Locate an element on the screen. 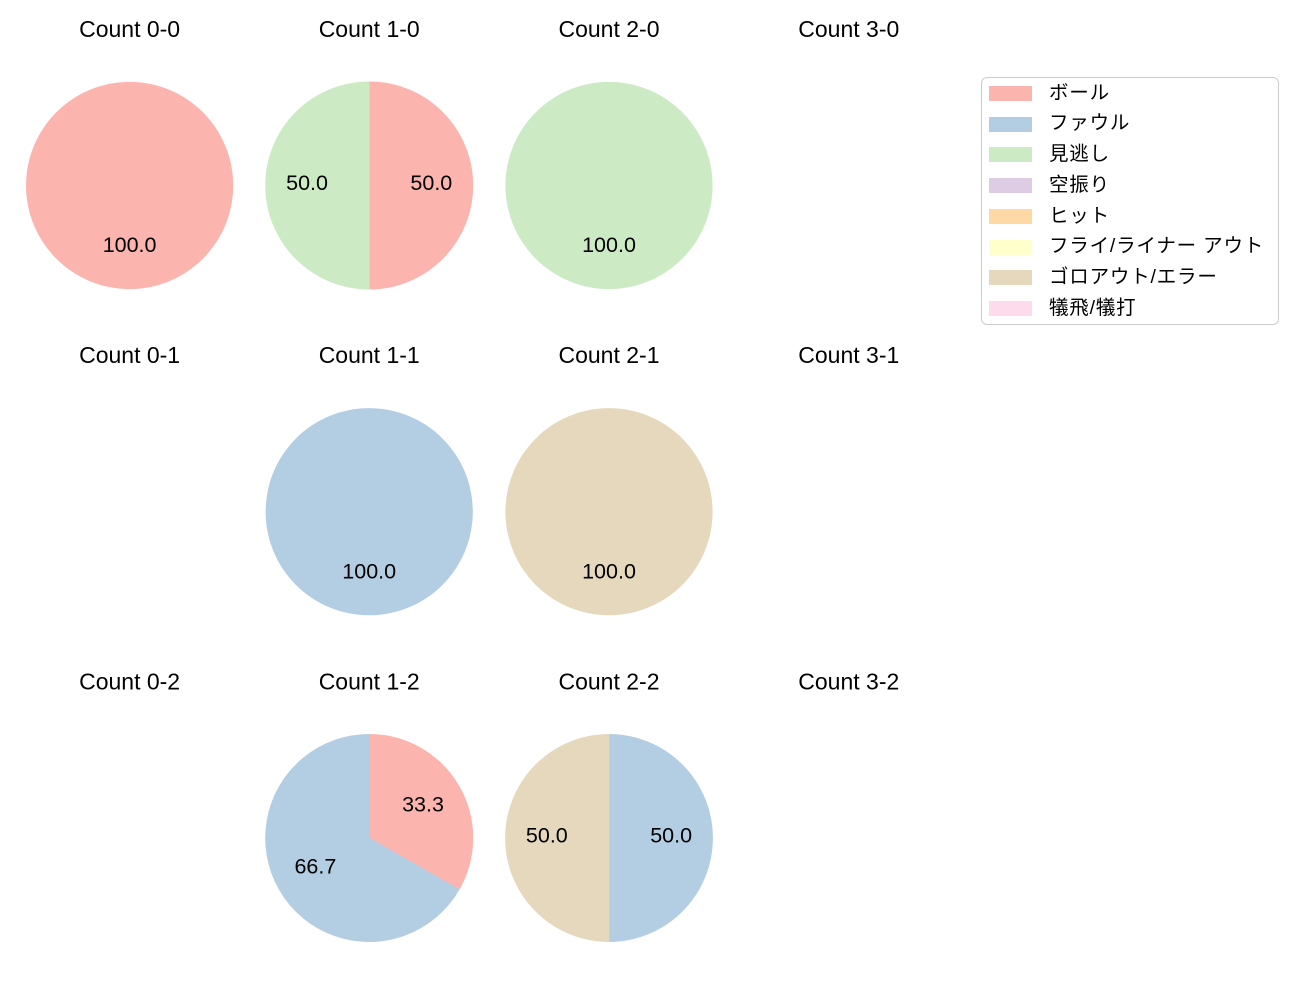 The height and width of the screenshot is (1000, 1300). subplot-title: Count 0-0 is located at coordinates (129, 29).